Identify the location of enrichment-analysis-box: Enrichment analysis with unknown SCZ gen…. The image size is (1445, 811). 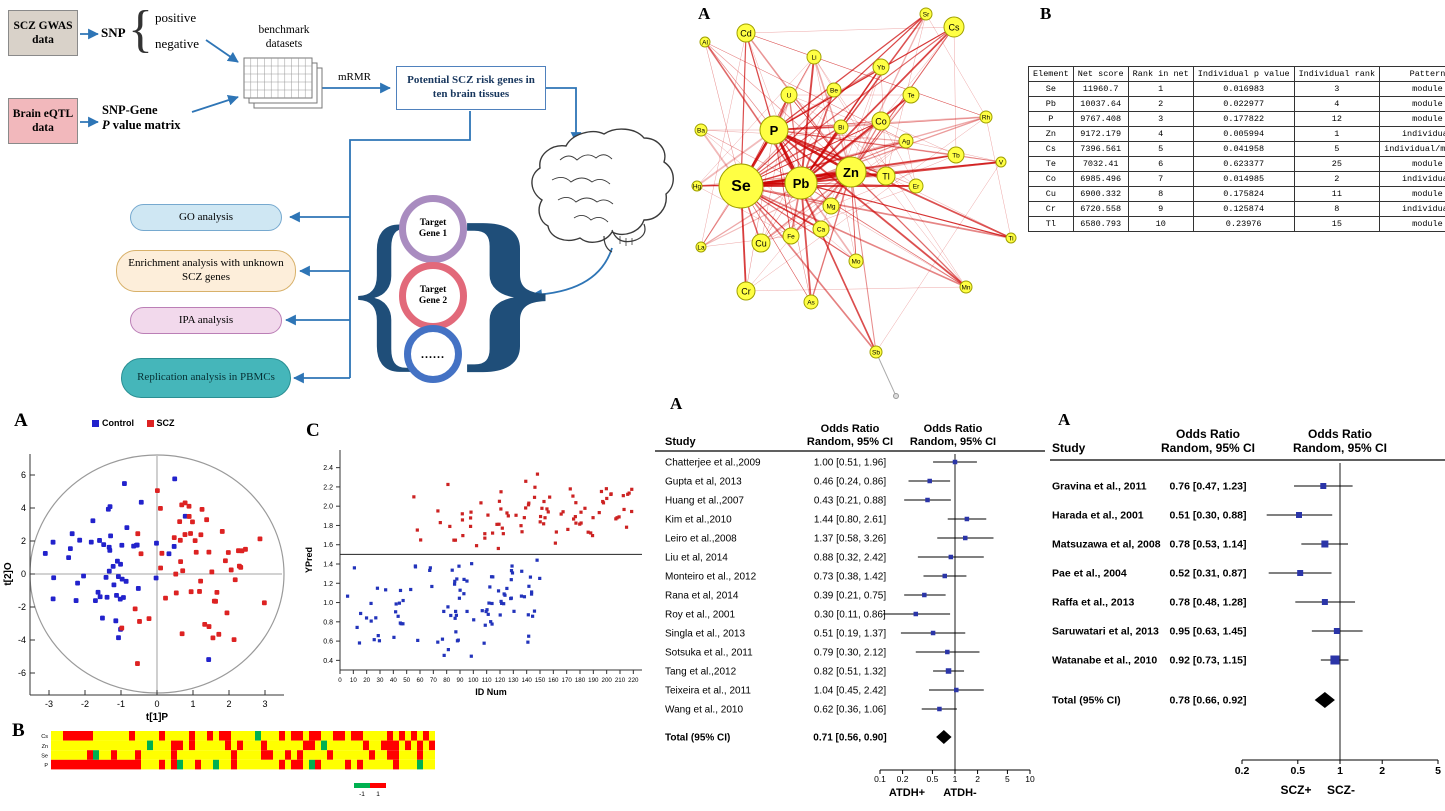
(206, 271).